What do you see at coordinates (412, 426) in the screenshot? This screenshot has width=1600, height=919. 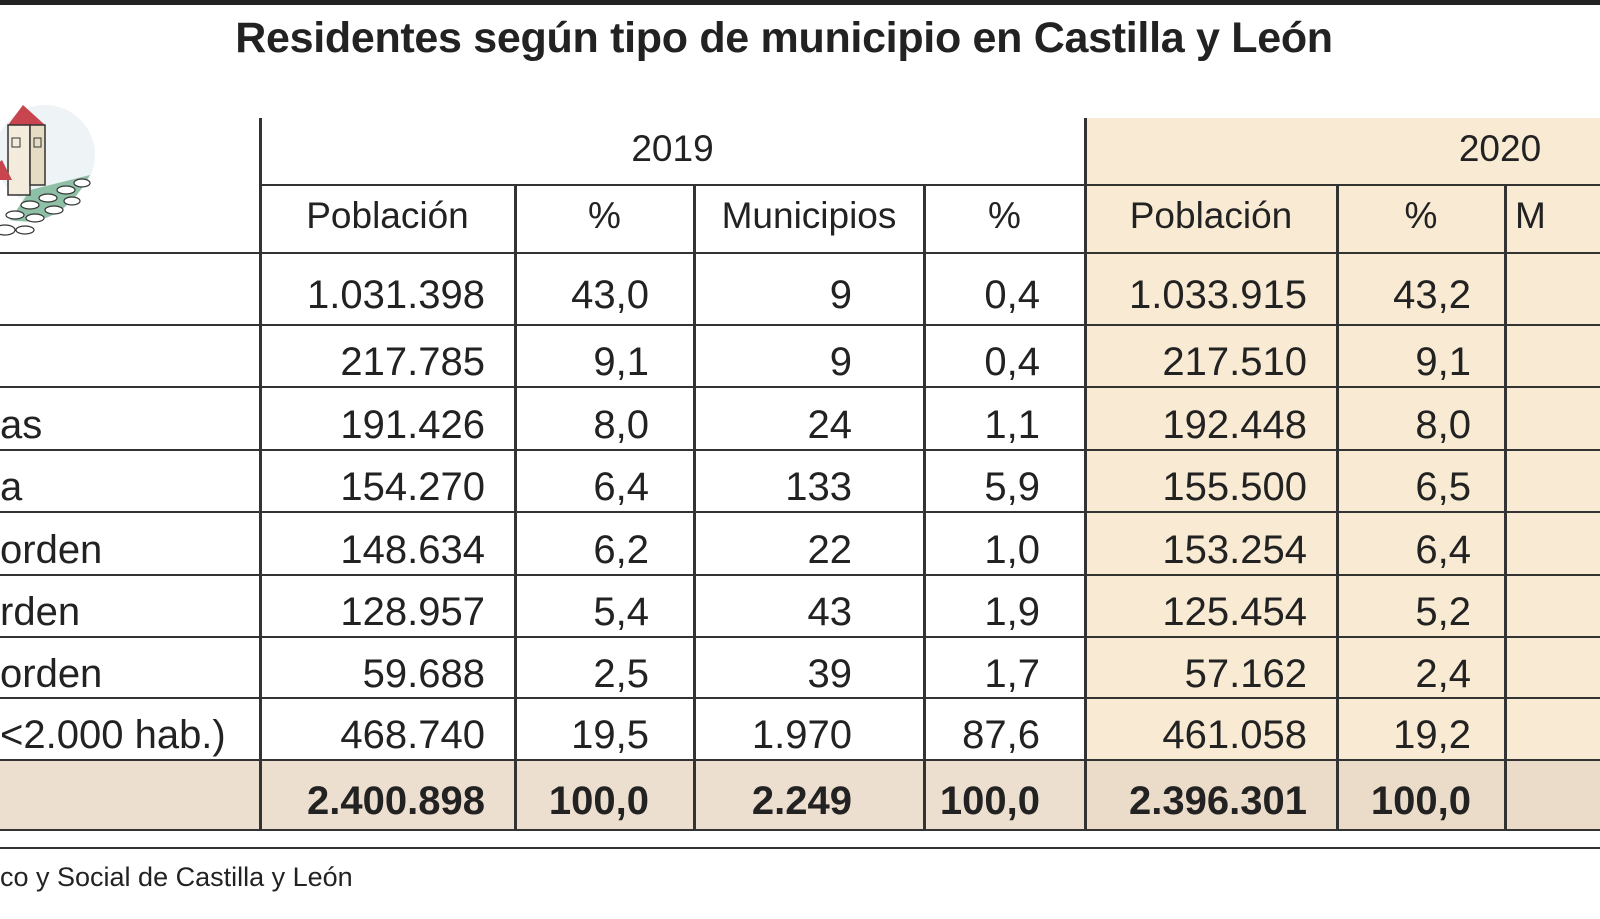 I see `data-cell: 191.426` at bounding box center [412, 426].